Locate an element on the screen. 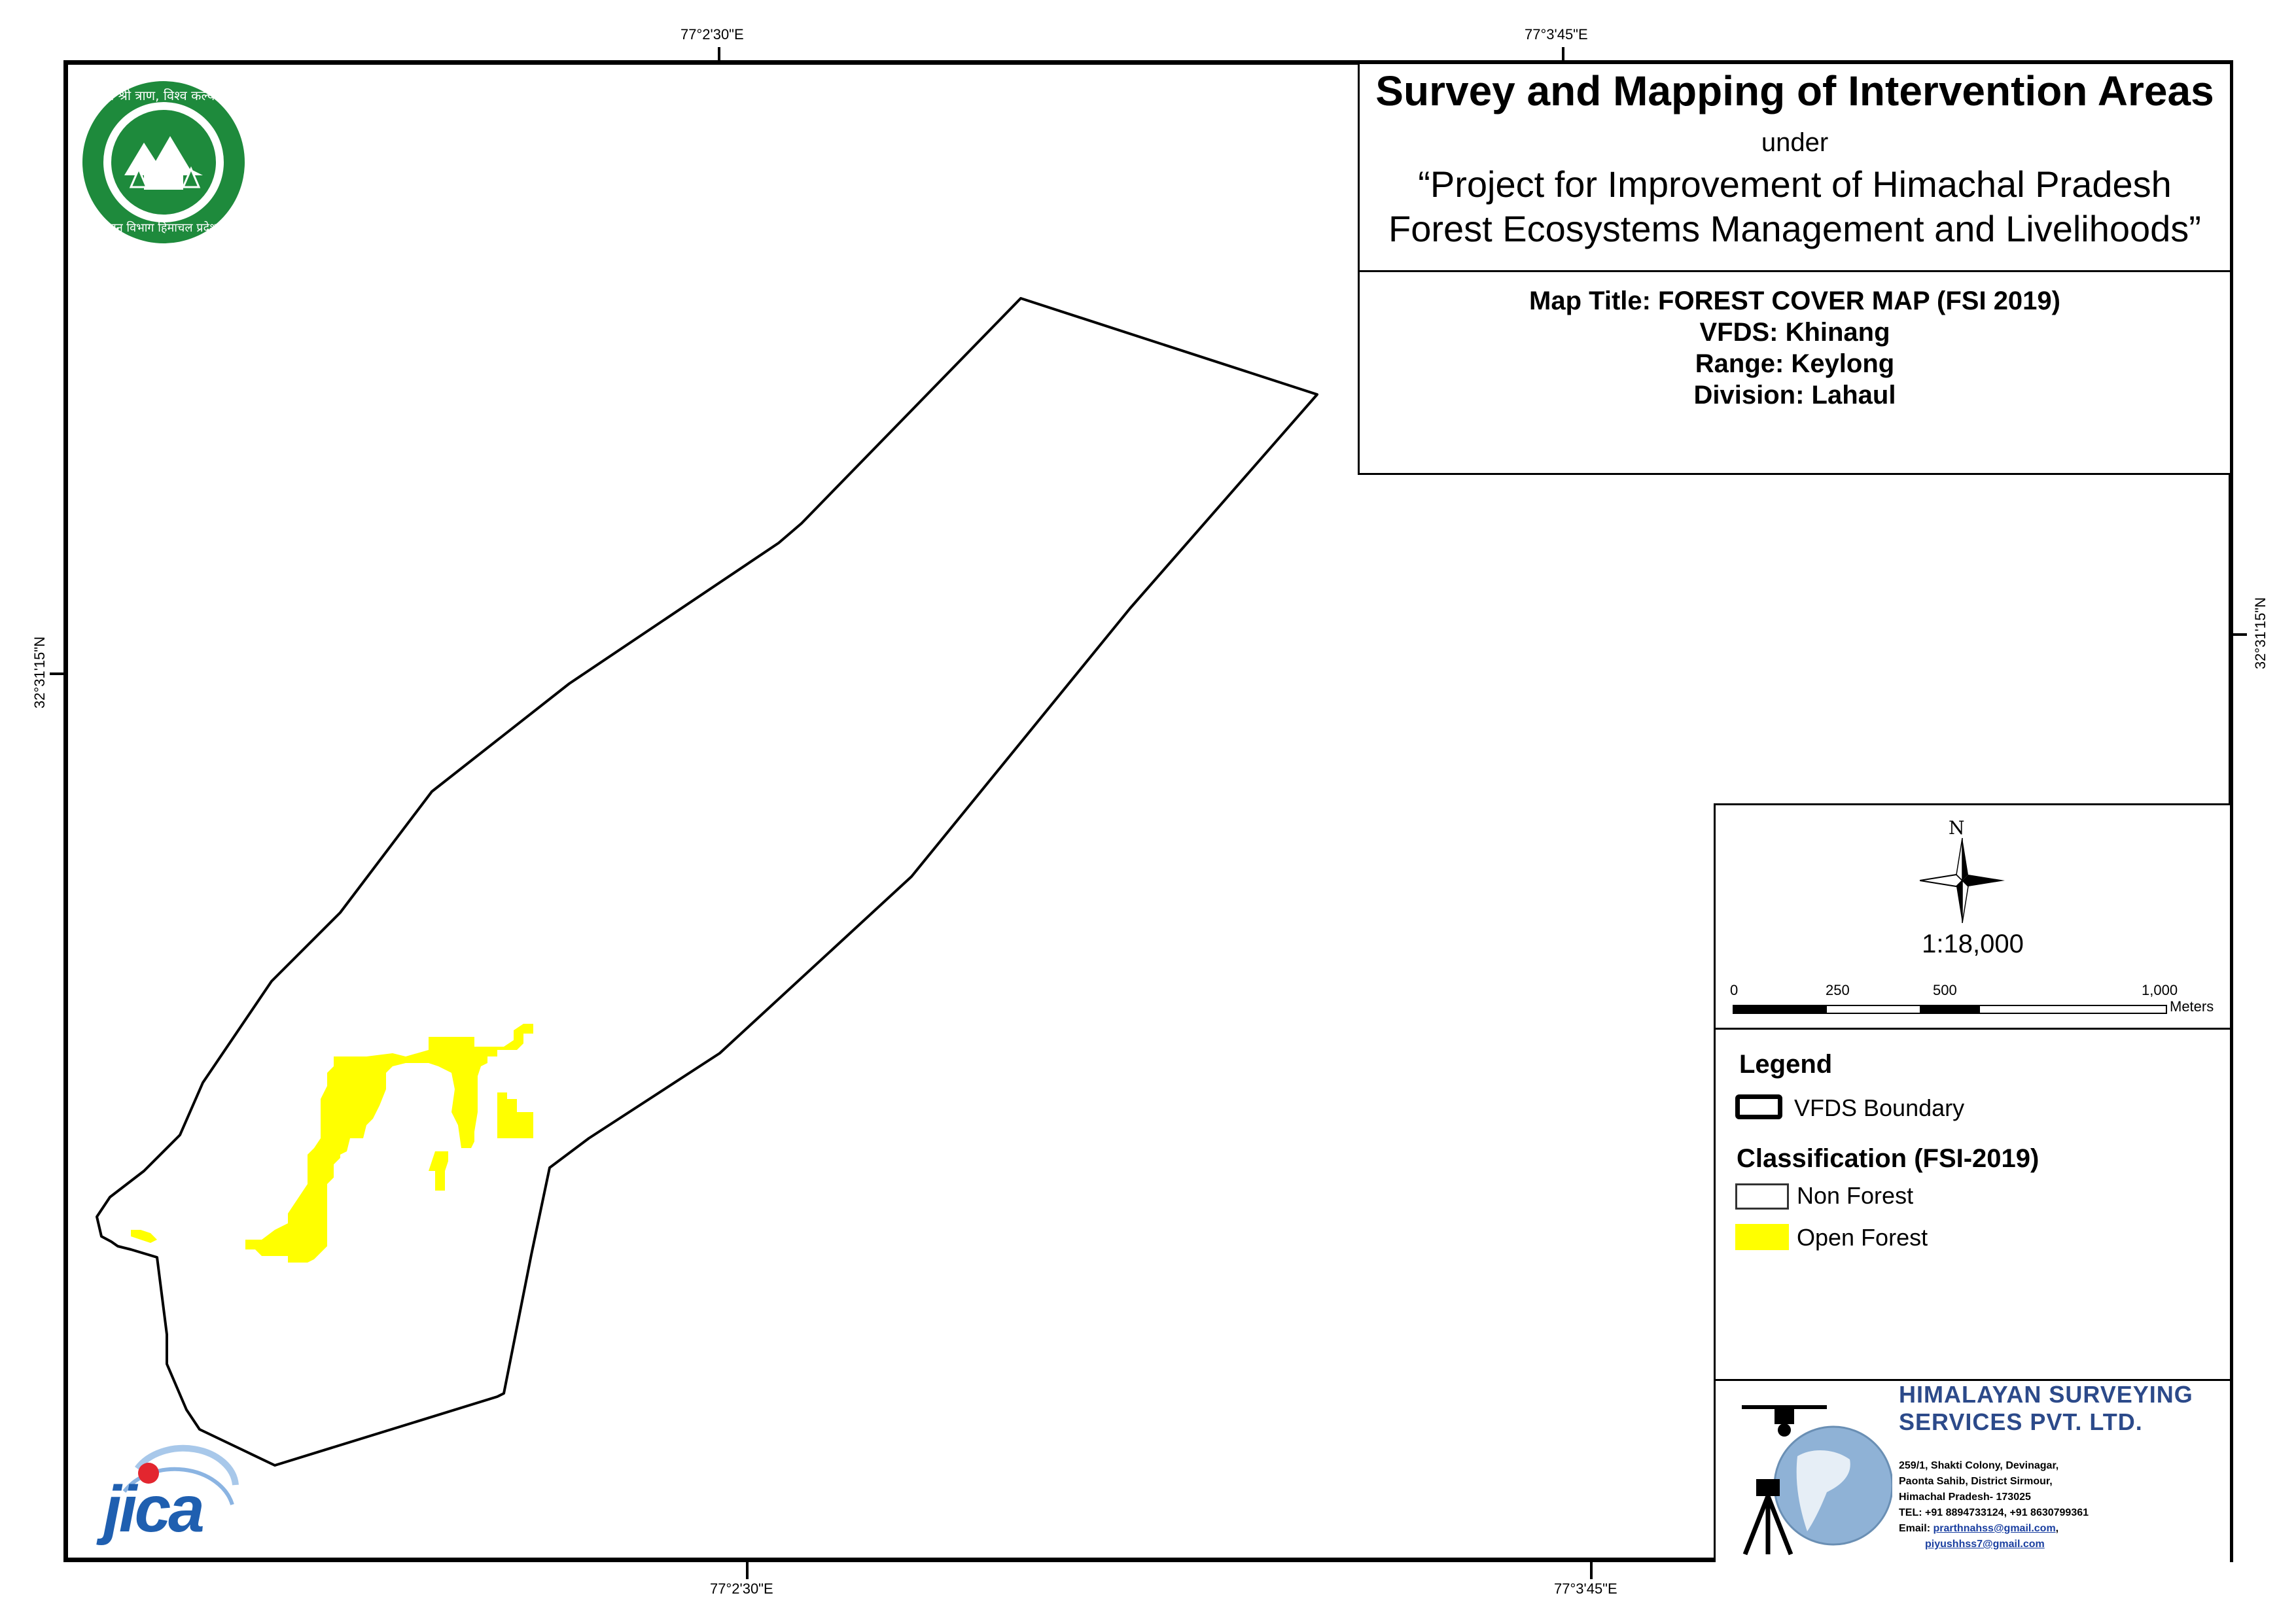  grid-tick-right is located at coordinates (2239, 634).